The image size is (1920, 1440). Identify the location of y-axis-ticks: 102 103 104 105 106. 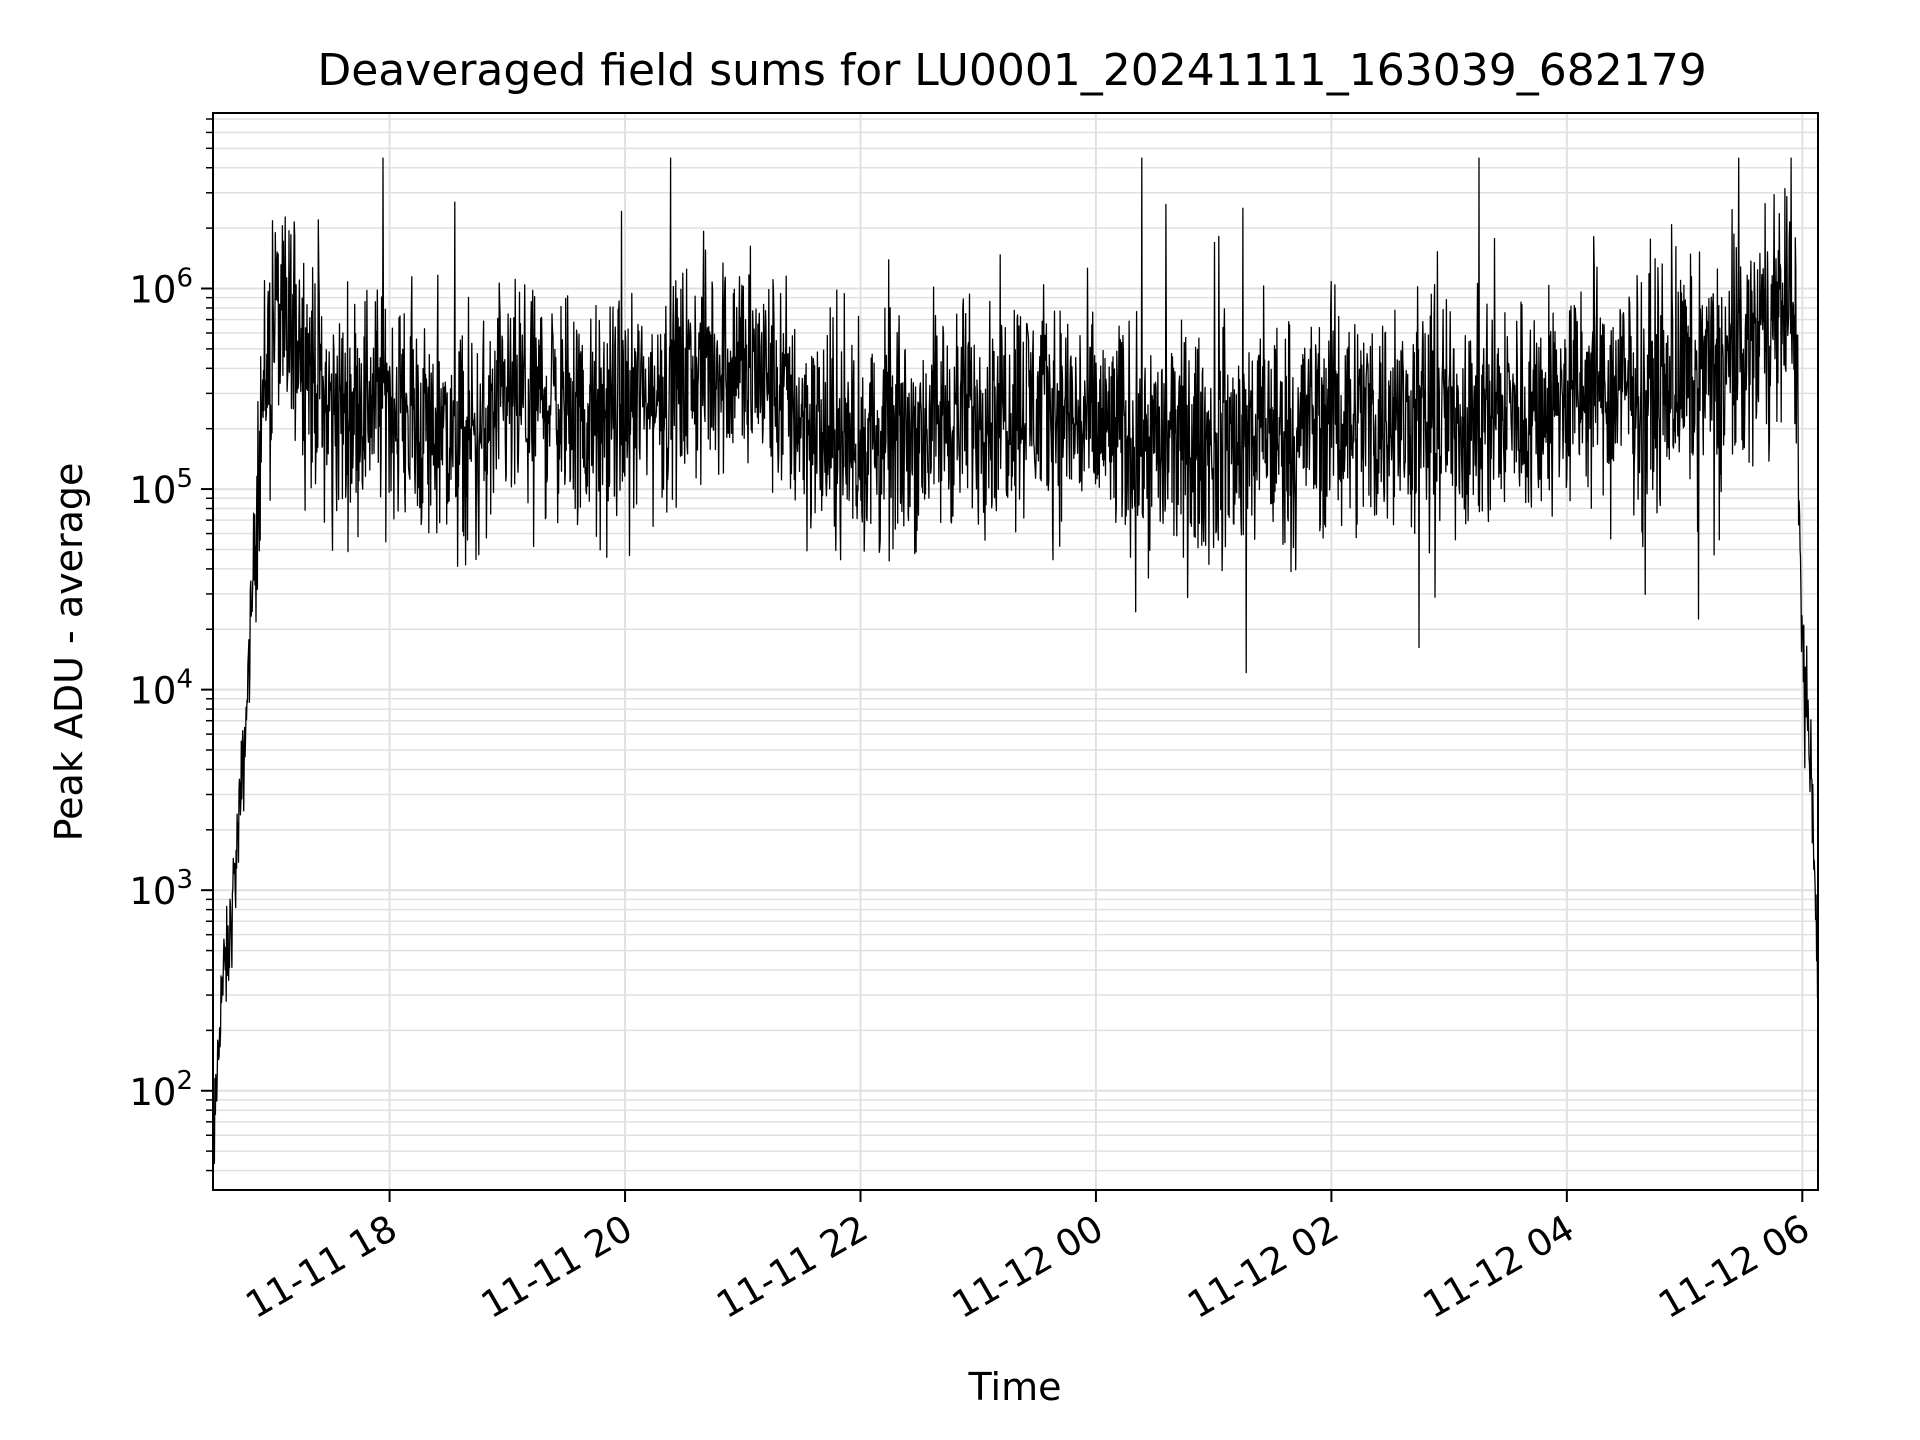
(171, 645).